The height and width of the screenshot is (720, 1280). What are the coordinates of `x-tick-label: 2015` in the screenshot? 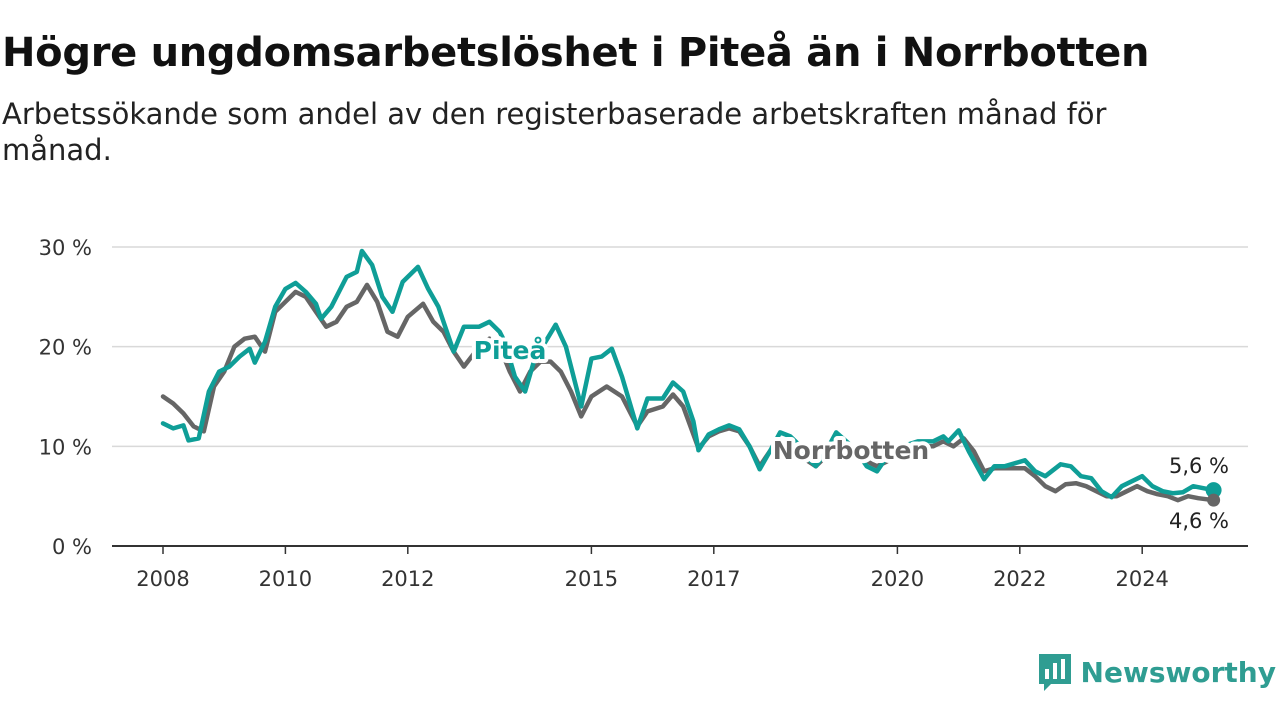 It's located at (591, 579).